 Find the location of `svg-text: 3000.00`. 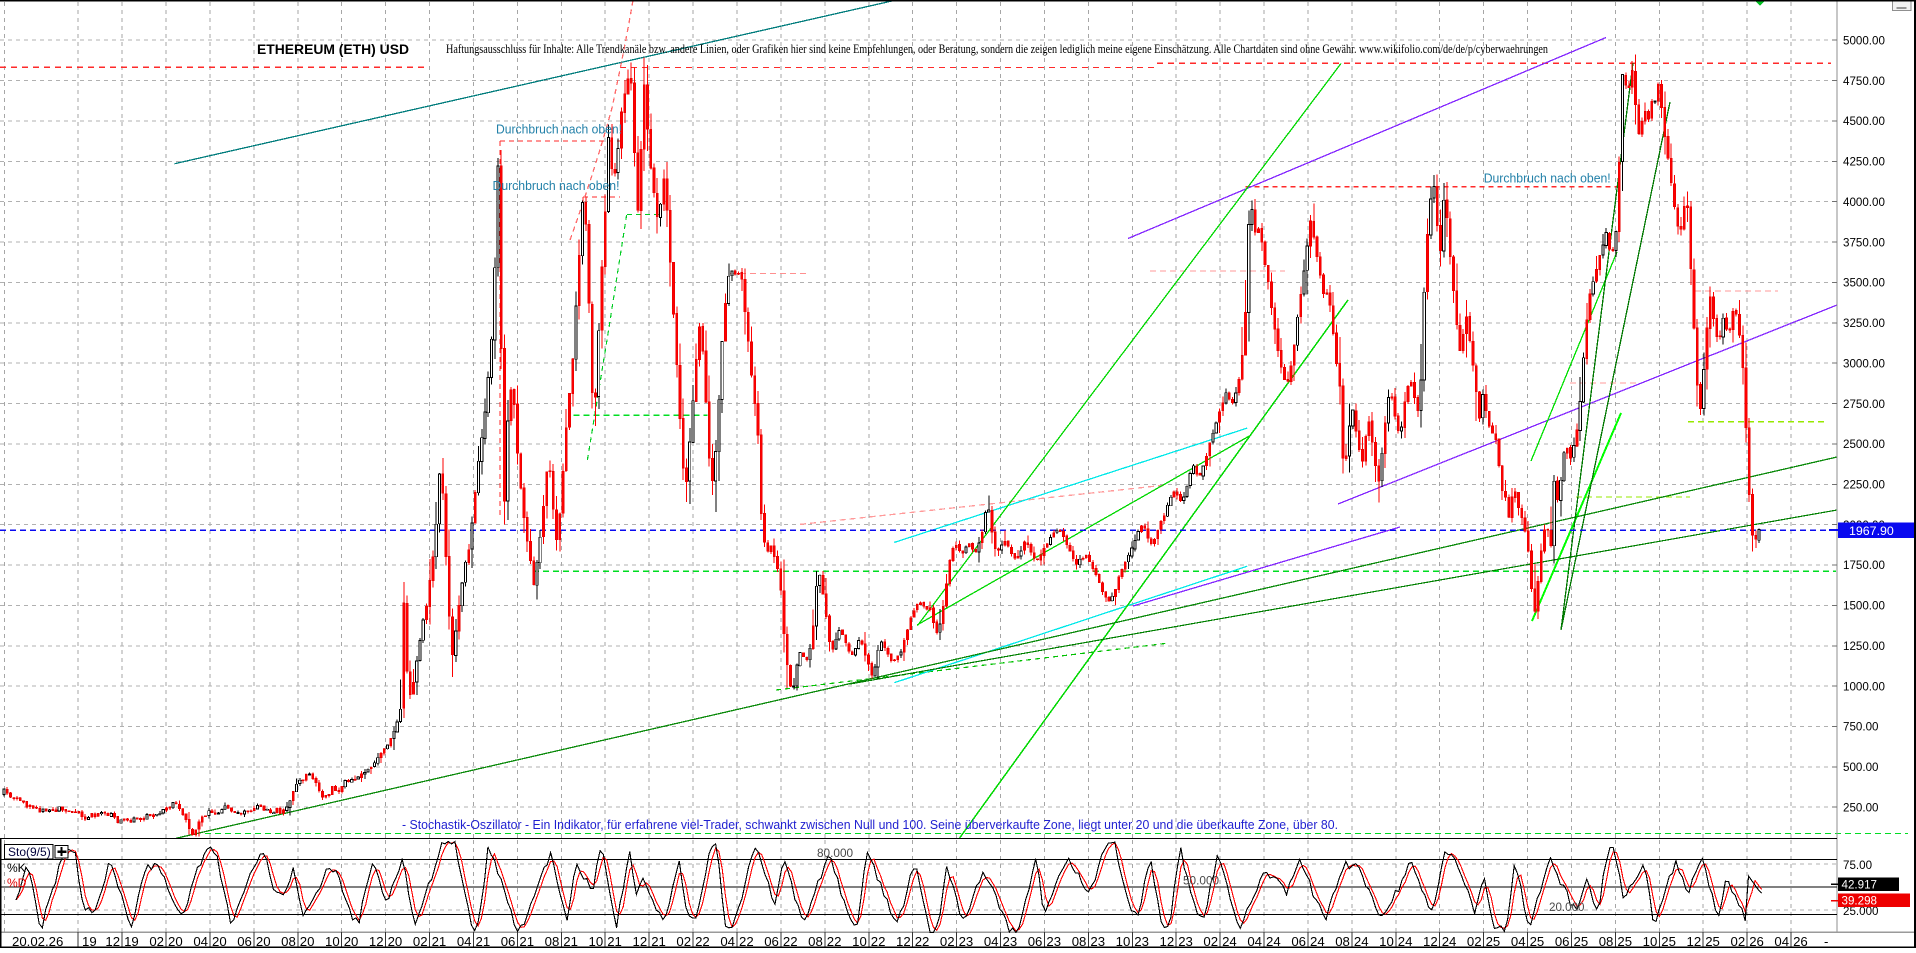

svg-text: 3000.00 is located at coordinates (1864, 363).